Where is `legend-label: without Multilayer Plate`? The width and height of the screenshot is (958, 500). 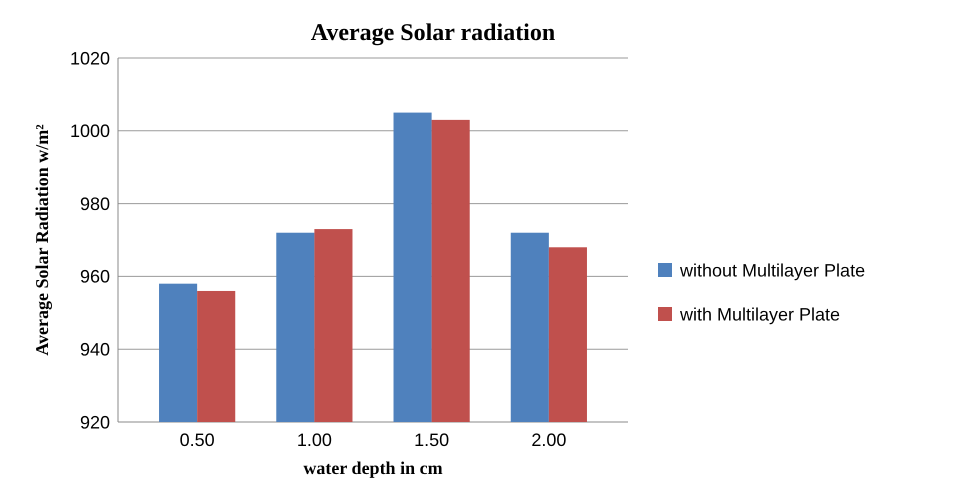
legend-label: without Multilayer Plate is located at coordinates (772, 270).